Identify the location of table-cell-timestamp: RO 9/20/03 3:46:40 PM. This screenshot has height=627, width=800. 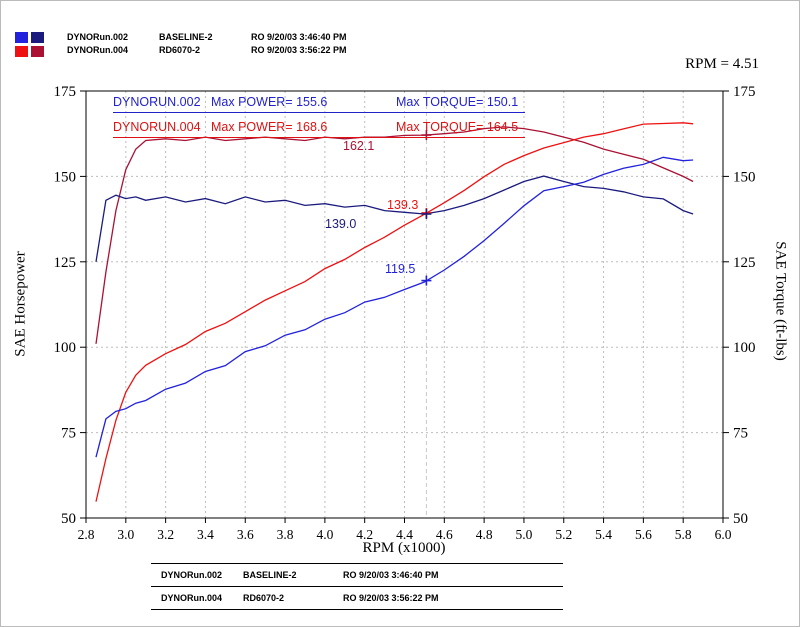
(391, 575).